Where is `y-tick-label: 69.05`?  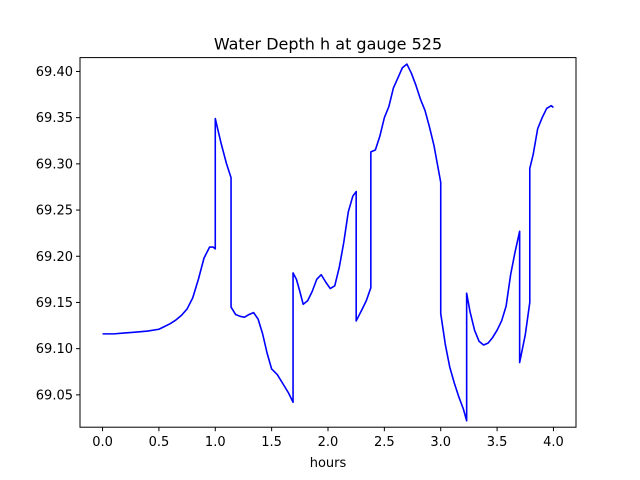
y-tick-label: 69.05 is located at coordinates (54, 395).